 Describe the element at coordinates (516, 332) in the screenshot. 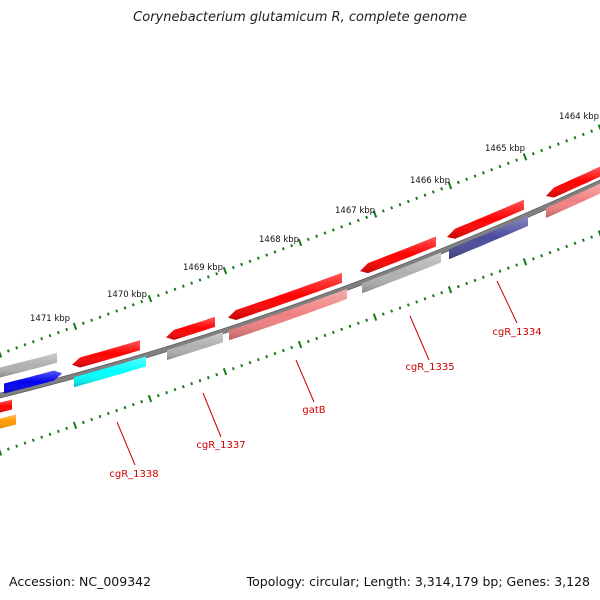

I see `gene-label-cgR_1334: cgR_1334` at that location.